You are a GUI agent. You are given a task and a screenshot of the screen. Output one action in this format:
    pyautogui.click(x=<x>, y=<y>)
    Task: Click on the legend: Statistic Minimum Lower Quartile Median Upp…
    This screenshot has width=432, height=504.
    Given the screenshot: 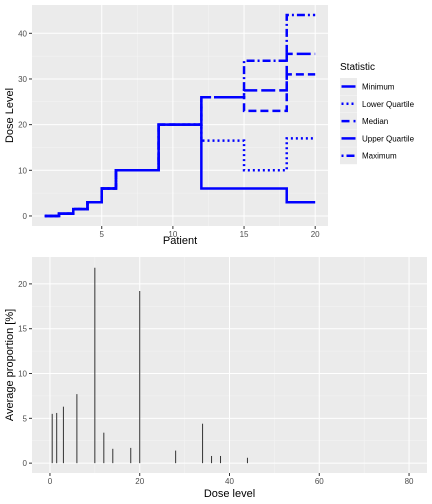 What is the action you would take?
    pyautogui.click(x=377, y=113)
    